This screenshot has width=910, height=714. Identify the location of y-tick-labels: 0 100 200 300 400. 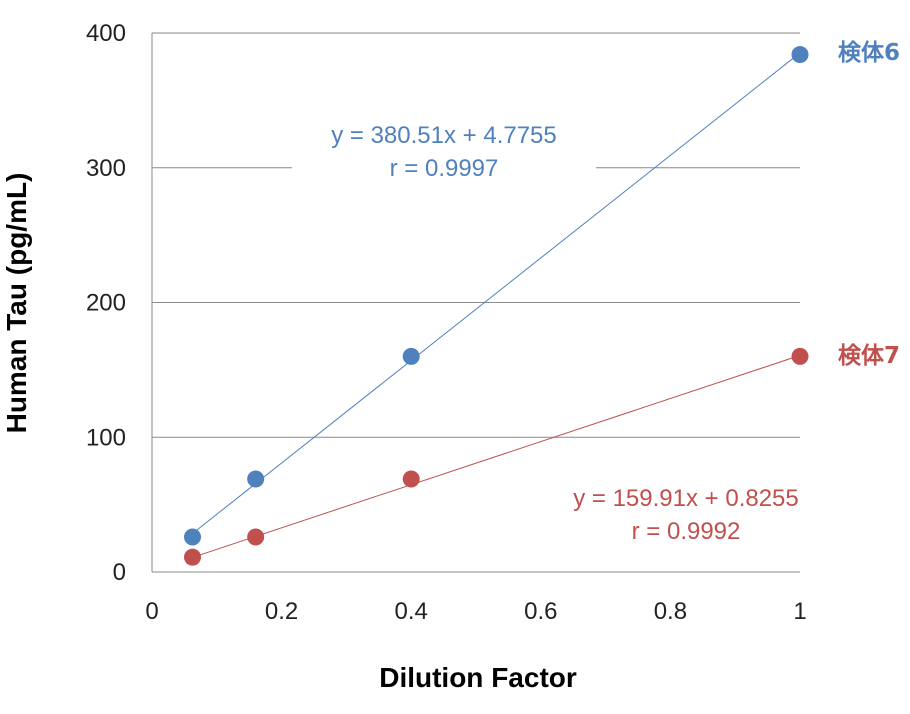
(106, 303).